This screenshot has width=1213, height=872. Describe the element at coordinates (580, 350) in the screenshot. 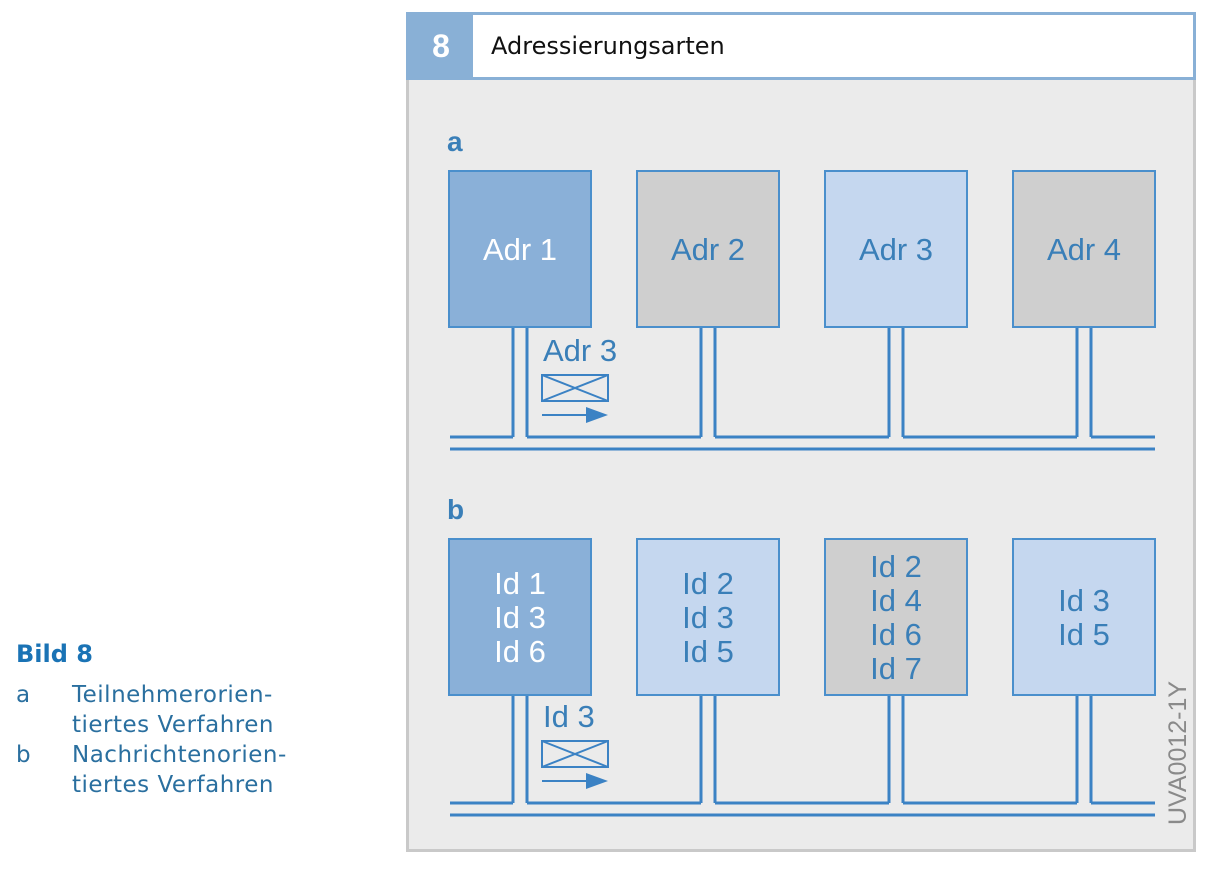

I see `message-label: Adr 3` at that location.